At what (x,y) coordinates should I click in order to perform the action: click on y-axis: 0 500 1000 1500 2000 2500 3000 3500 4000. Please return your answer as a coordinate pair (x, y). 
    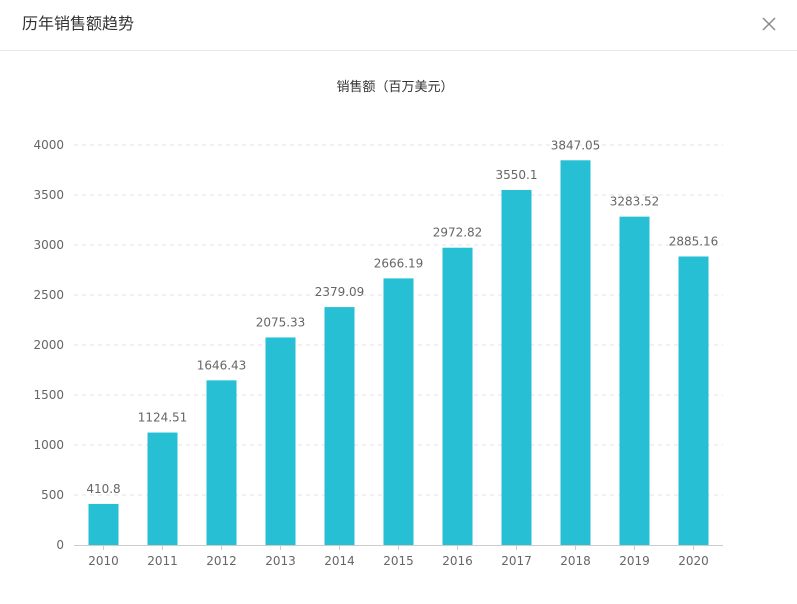
    Looking at the image, I should click on (48, 345).